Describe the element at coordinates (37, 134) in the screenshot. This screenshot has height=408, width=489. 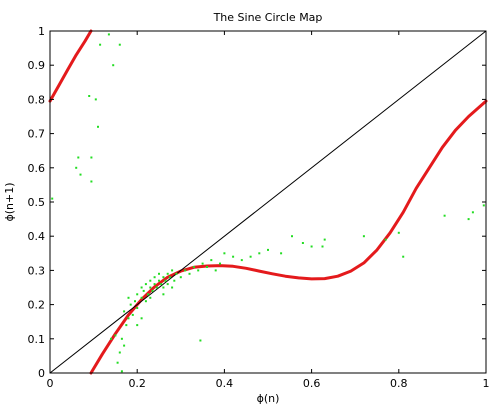
I see `y-tick-label: 0.7` at that location.